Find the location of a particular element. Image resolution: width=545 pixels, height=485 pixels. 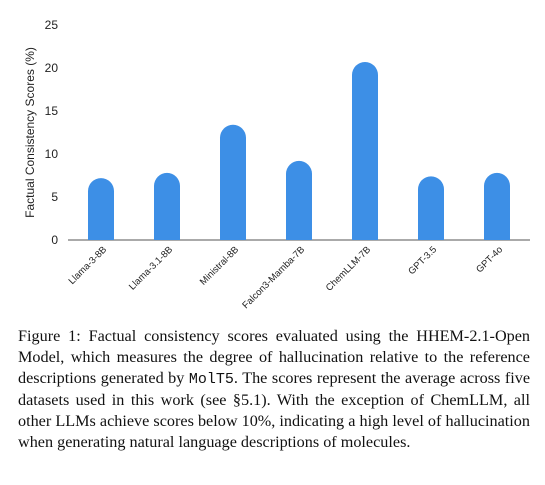

x-tick-label: Falcon3-Mamba-7B is located at coordinates (273, 277).